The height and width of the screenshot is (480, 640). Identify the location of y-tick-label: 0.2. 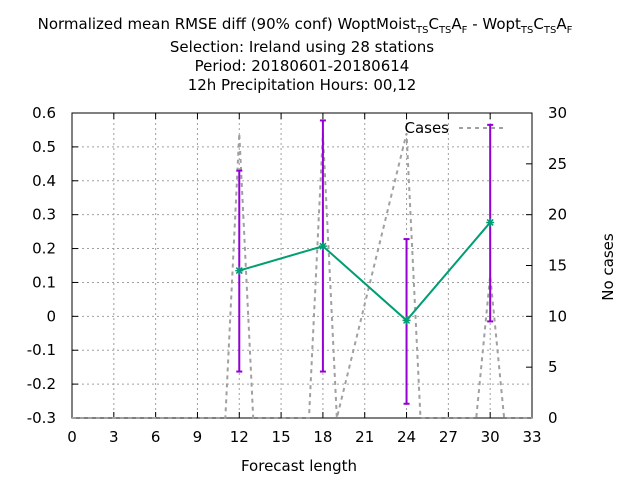
(44, 249).